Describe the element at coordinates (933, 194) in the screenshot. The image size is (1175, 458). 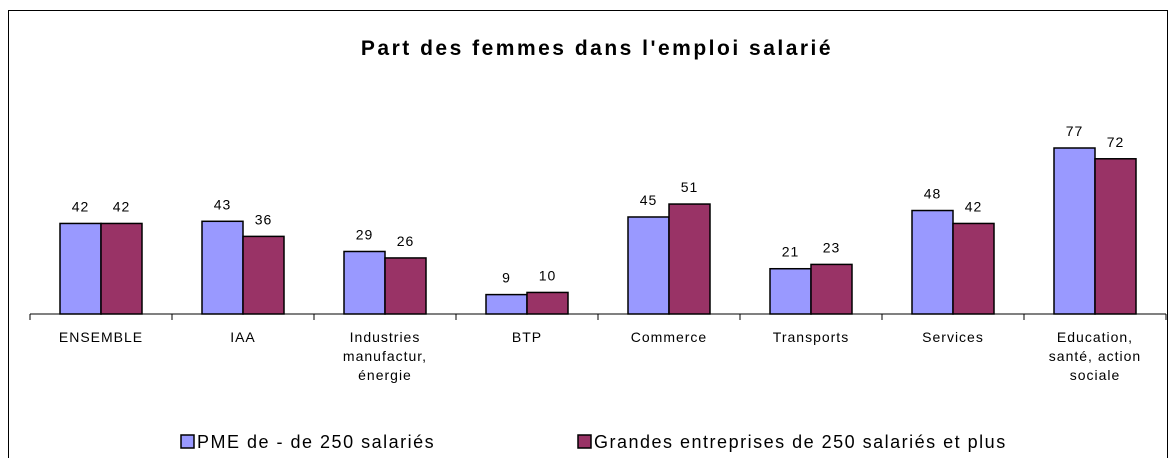
I see `data-label: 48` at that location.